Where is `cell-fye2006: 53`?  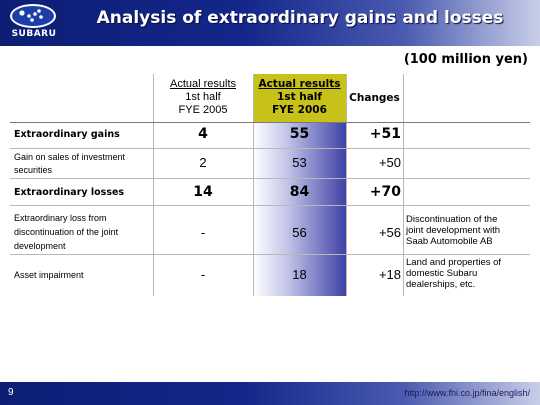 cell-fye2006: 53 is located at coordinates (299, 162).